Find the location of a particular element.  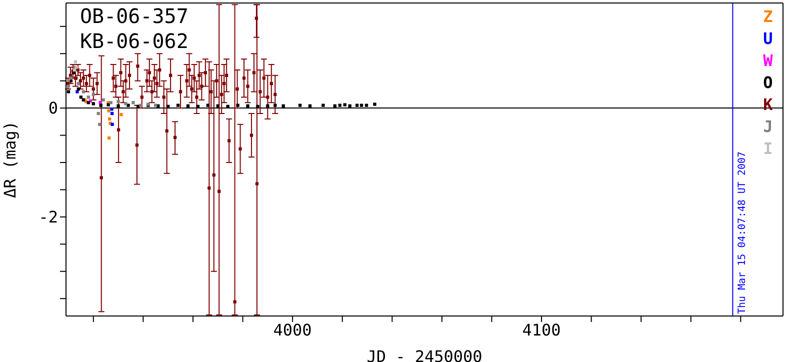

text: O is located at coordinates (768, 83).